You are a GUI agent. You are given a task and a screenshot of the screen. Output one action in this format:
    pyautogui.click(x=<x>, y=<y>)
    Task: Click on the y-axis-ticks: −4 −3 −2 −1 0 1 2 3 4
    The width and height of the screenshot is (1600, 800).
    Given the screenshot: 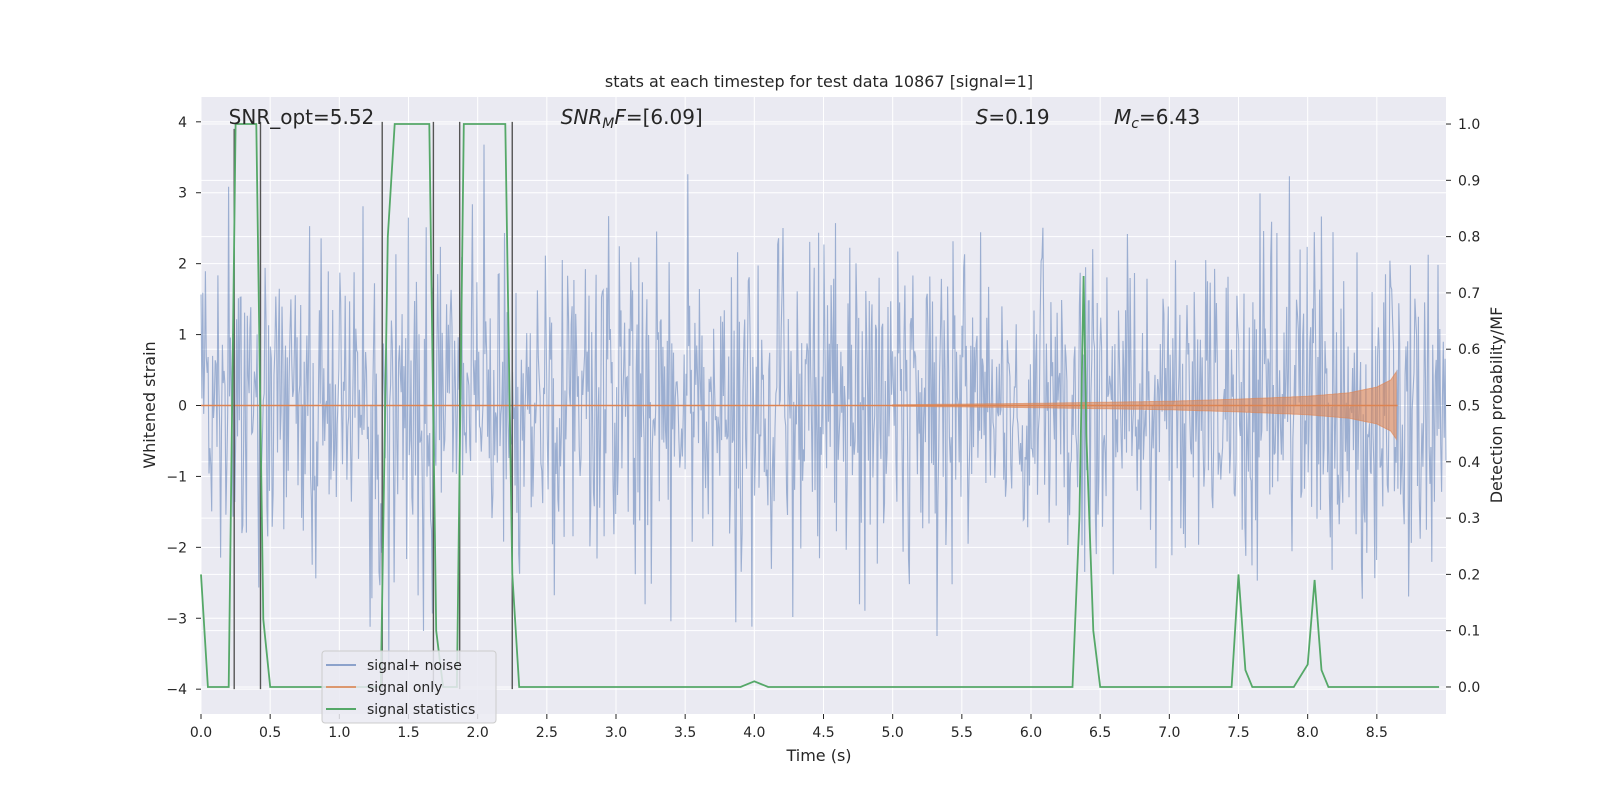 What is the action you would take?
    pyautogui.click(x=183, y=406)
    